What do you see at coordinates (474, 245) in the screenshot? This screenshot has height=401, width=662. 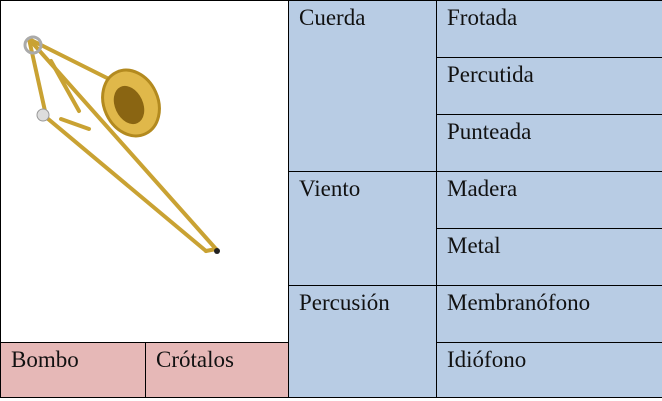 I see `type-name: Metal` at bounding box center [474, 245].